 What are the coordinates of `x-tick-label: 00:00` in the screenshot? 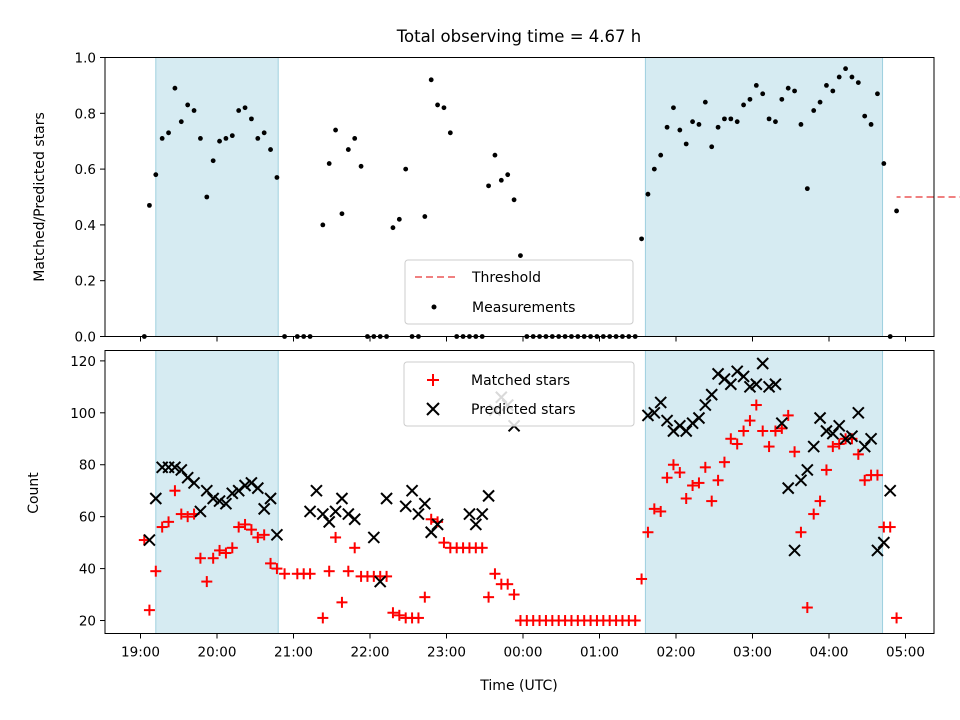 It's located at (523, 653).